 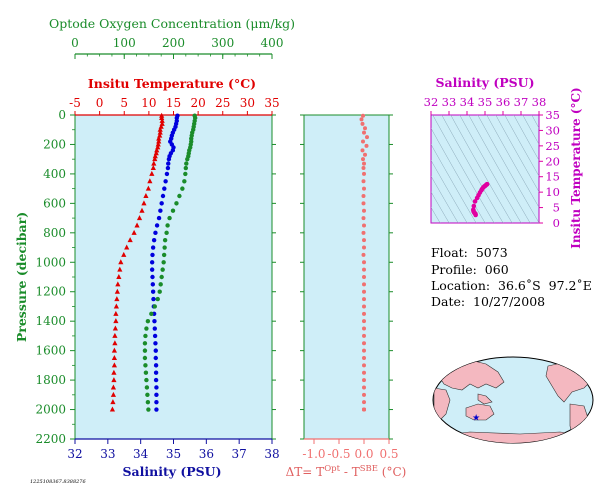 What do you see at coordinates (484, 82) in the screenshot?
I see `ts-salinity-title: Salinity (PSU)` at bounding box center [484, 82].